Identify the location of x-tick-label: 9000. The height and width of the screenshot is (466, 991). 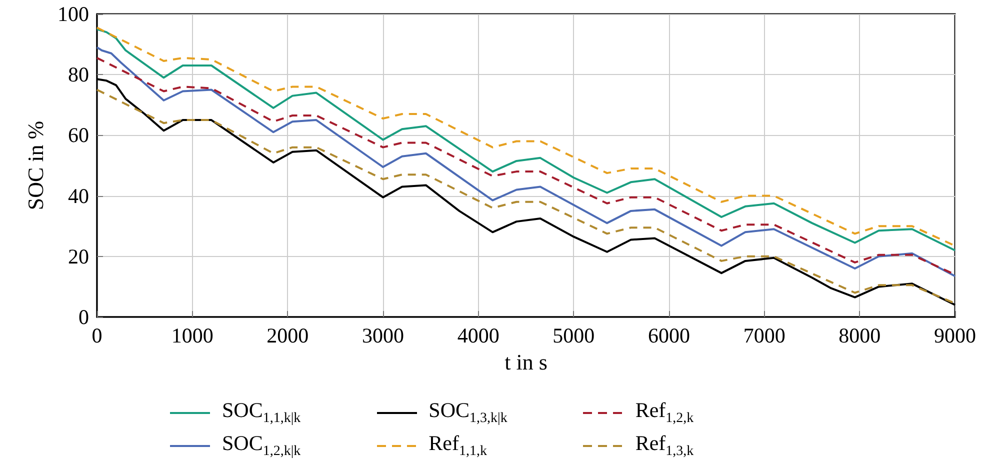
(955, 336).